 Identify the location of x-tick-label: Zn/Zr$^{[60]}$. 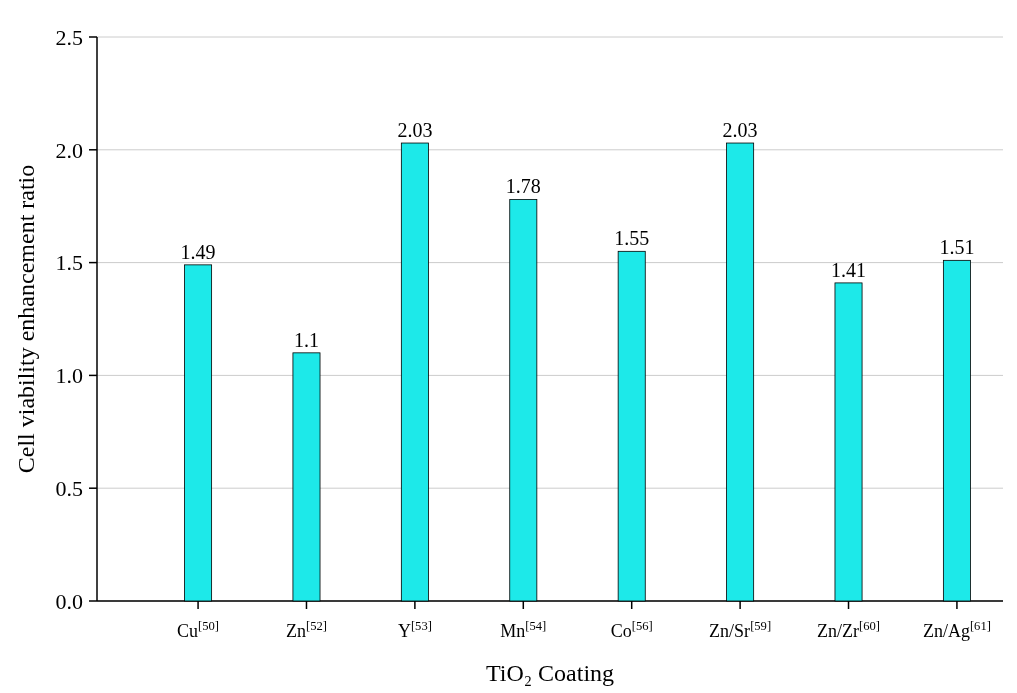
(849, 630).